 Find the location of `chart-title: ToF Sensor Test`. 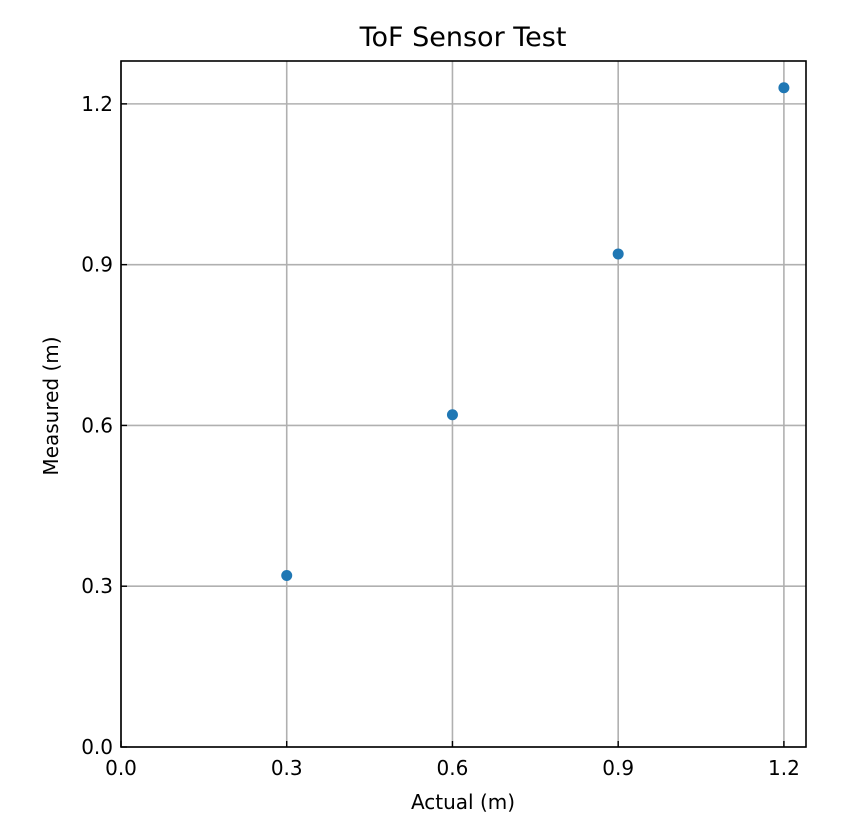

chart-title: ToF Sensor Test is located at coordinates (463, 37).